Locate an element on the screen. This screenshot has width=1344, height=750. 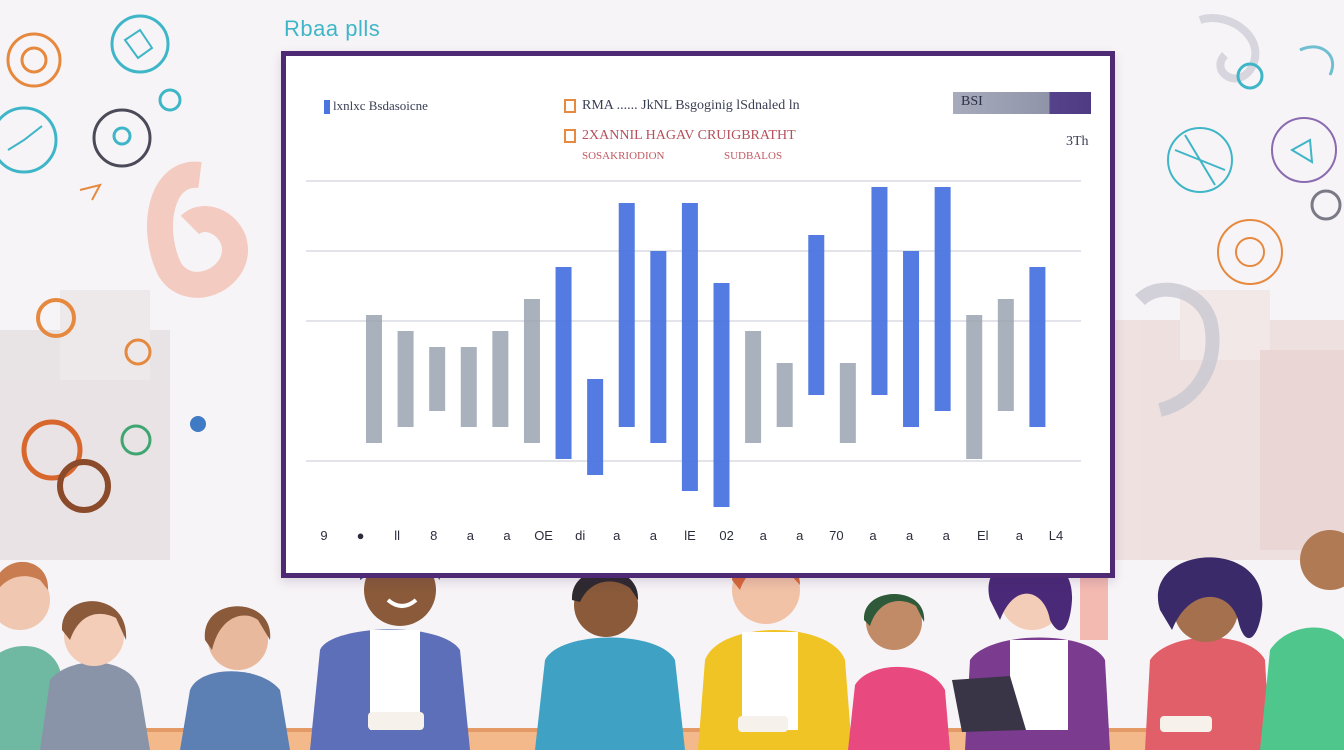
legend-left-text: lxnlxc Bsdasoicne is located at coordinates (380, 105).